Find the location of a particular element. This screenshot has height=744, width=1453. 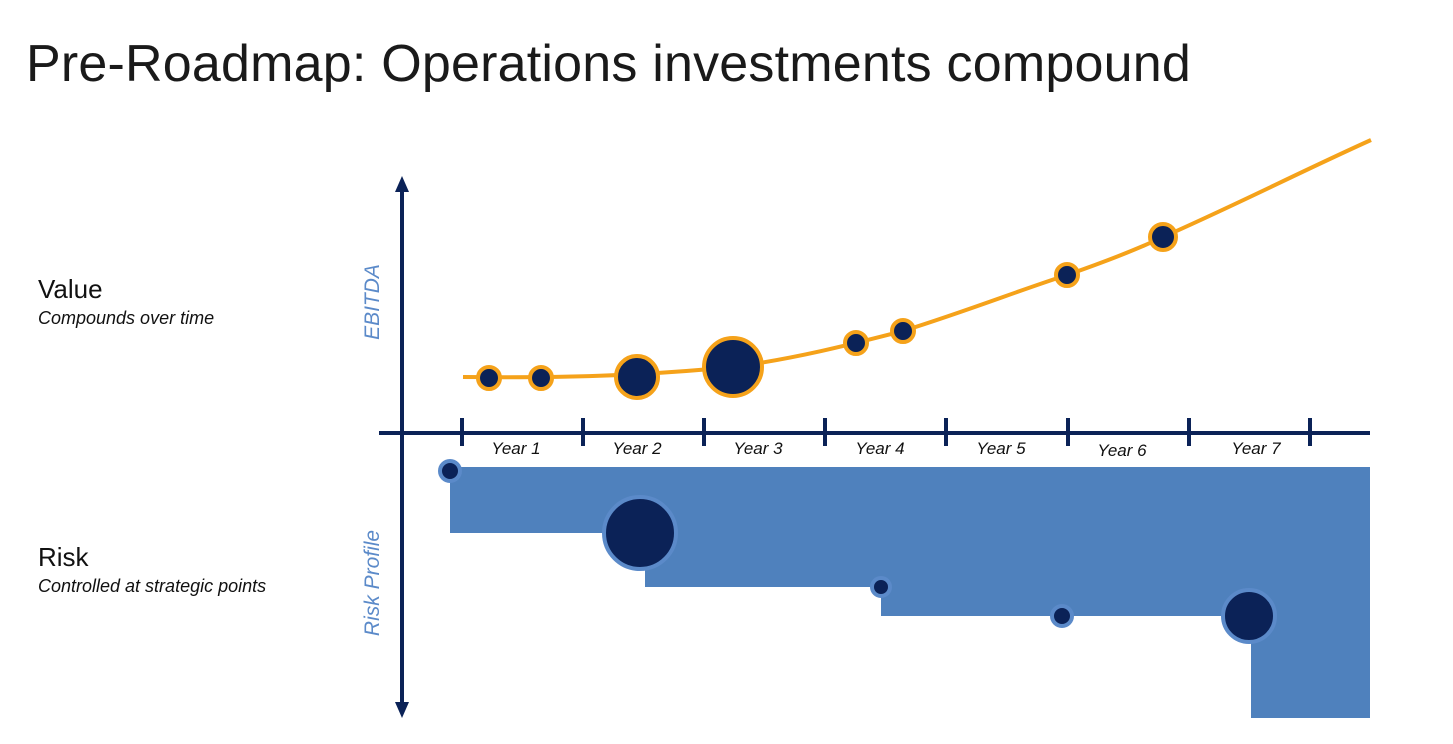

risk-profile-axis-label: Risk Profile is located at coordinates (372, 583).